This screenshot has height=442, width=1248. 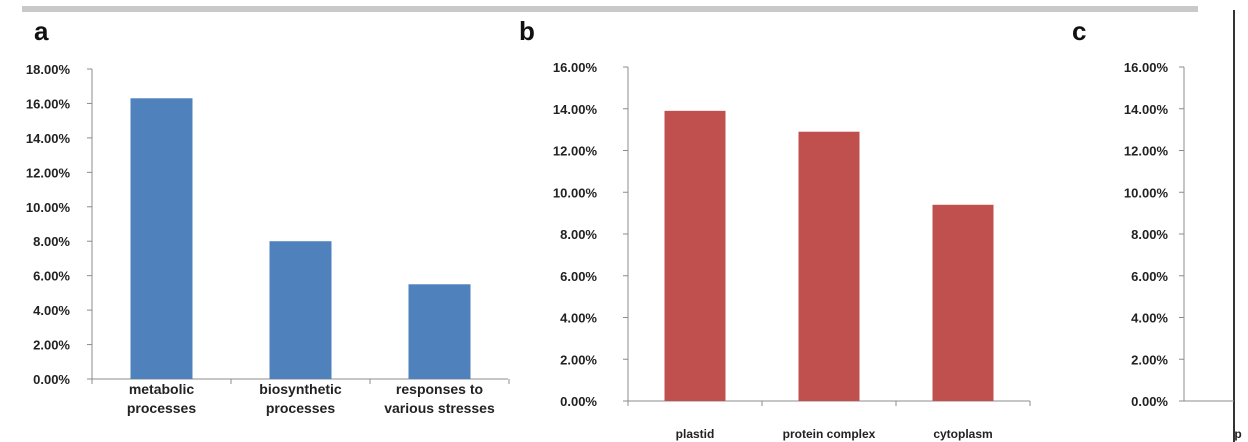 What do you see at coordinates (300, 398) in the screenshot?
I see `category-label-a-1: biosynthetic processes` at bounding box center [300, 398].